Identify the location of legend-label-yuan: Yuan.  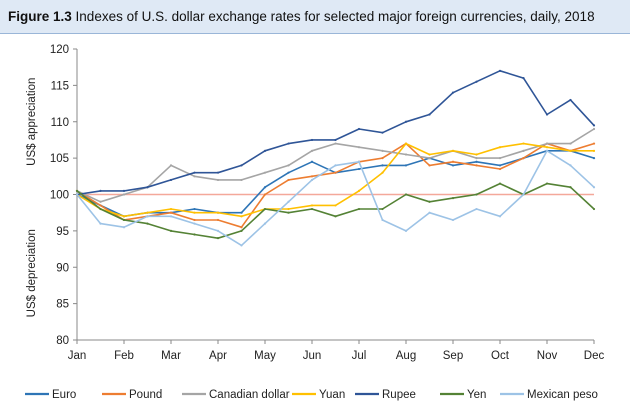
(332, 395).